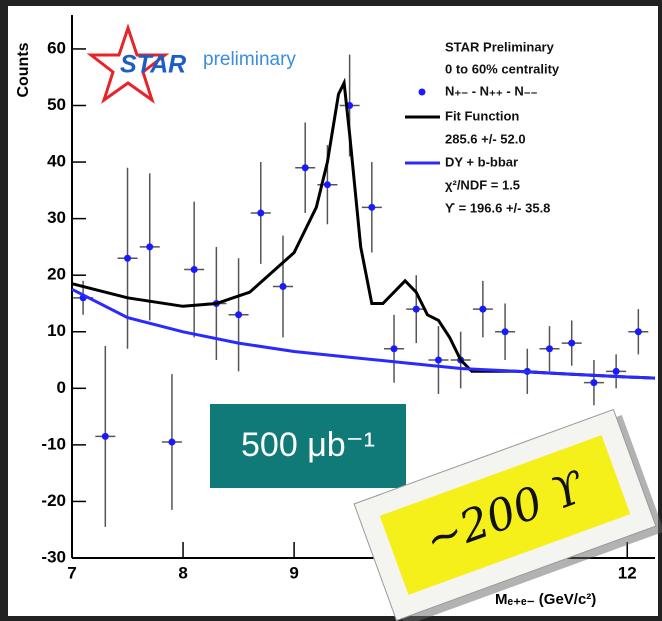 Image resolution: width=662 pixels, height=621 pixels. I want to click on legend-label: N₊₋ - N₊₊ - N₋₋, so click(491, 90).